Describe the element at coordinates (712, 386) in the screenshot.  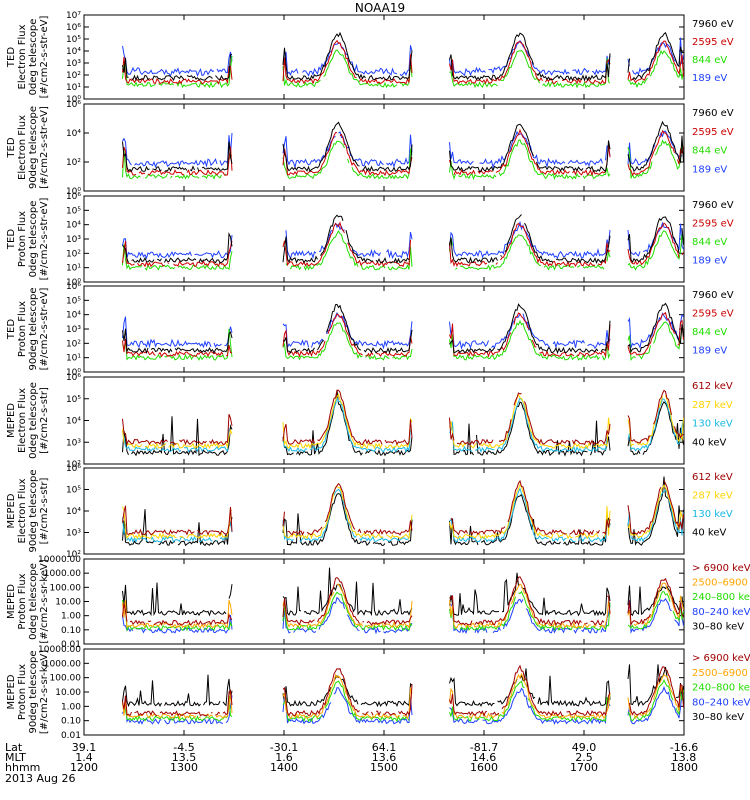
I see `legend-entry: 612 keV` at that location.